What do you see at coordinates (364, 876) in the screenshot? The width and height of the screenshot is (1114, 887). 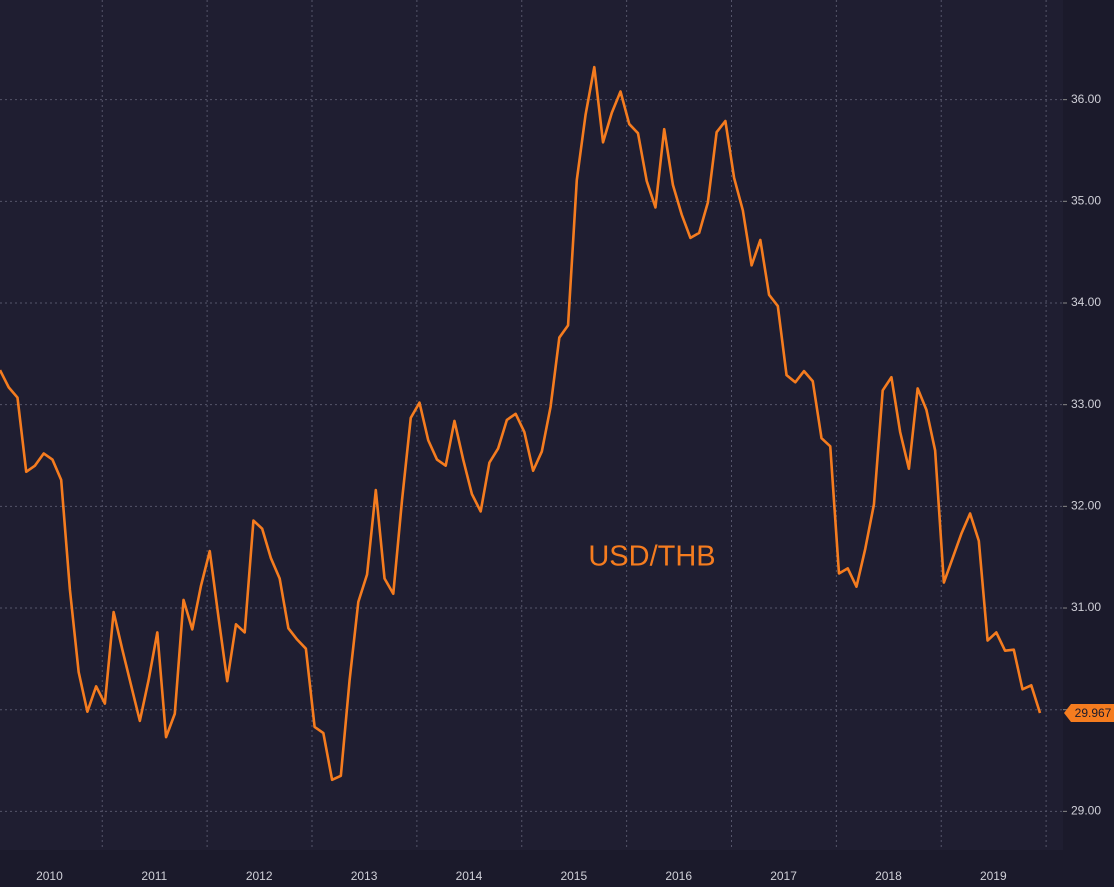 I see `x-tick-label: 2013` at bounding box center [364, 876].